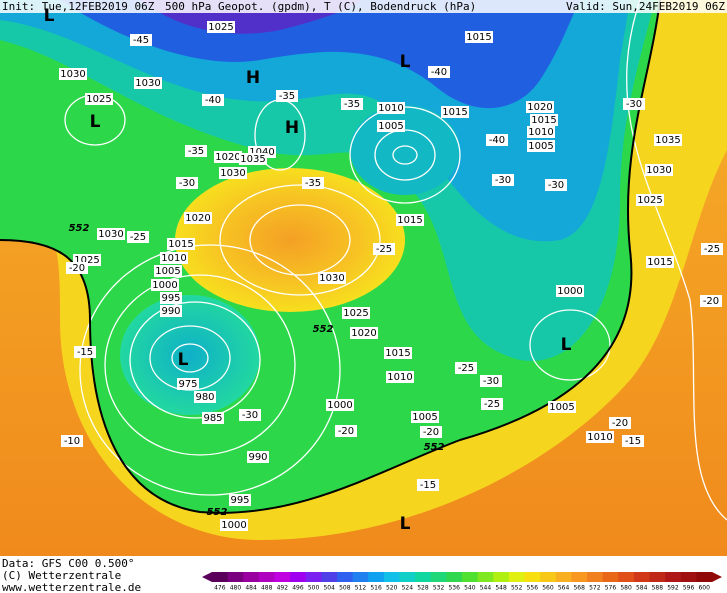 This screenshot has height=593, width=727. Describe the element at coordinates (287, 96) in the screenshot. I see `temperature-label: -35` at that location.